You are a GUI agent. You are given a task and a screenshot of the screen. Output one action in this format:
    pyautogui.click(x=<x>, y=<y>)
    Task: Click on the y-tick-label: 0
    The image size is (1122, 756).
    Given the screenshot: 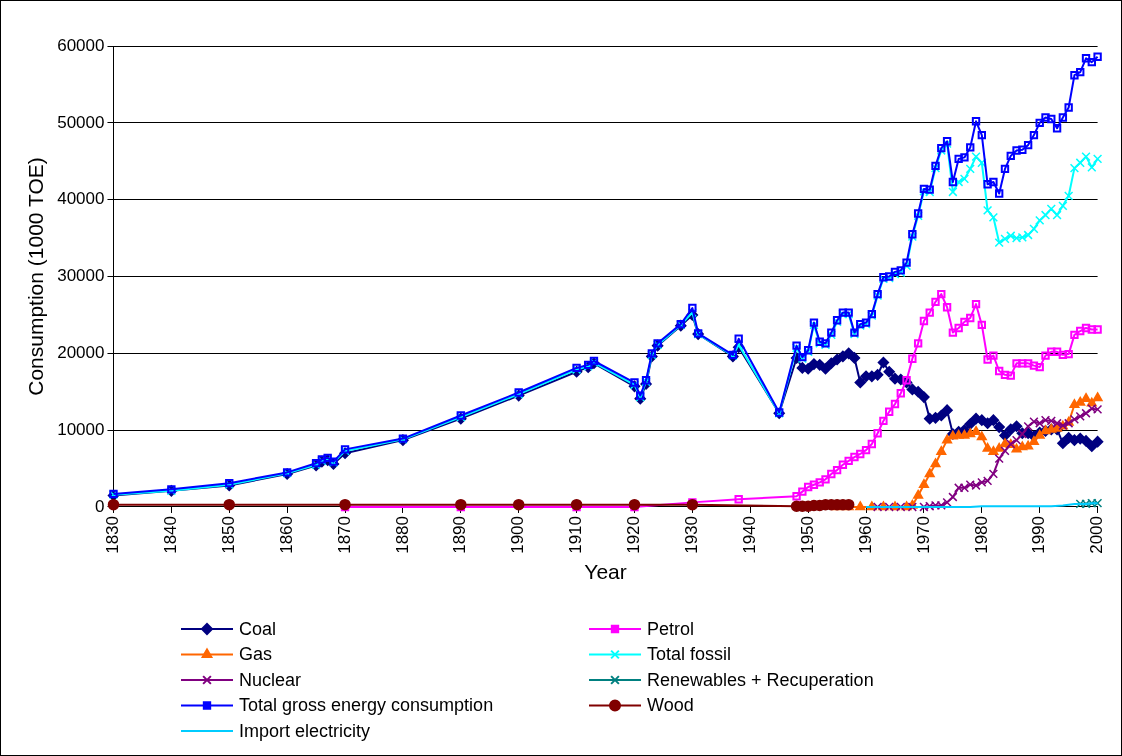 What is the action you would take?
    pyautogui.click(x=100, y=506)
    